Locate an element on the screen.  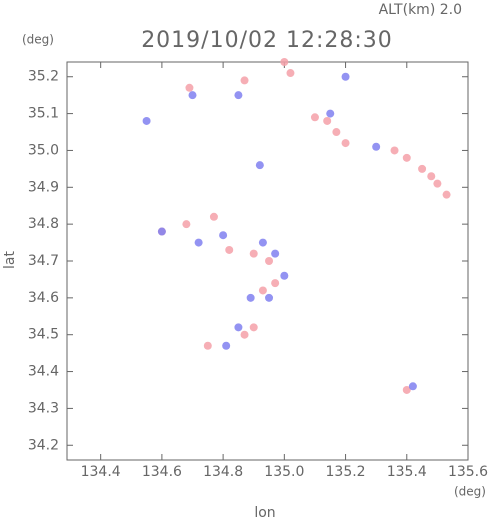
y-tick-label: 34.2 is located at coordinates (43, 445).